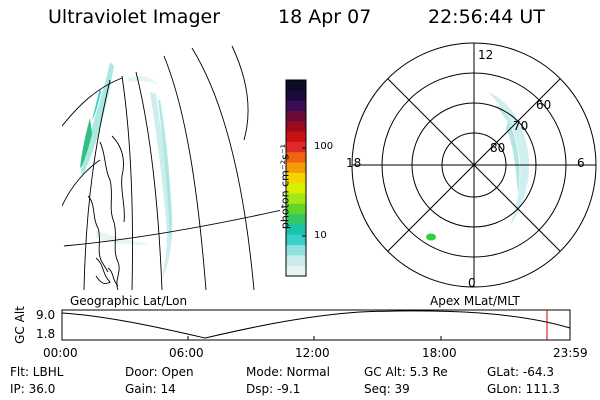 This screenshot has height=400, width=600. I want to click on time-tick-1800: 18:00, so click(439, 353).